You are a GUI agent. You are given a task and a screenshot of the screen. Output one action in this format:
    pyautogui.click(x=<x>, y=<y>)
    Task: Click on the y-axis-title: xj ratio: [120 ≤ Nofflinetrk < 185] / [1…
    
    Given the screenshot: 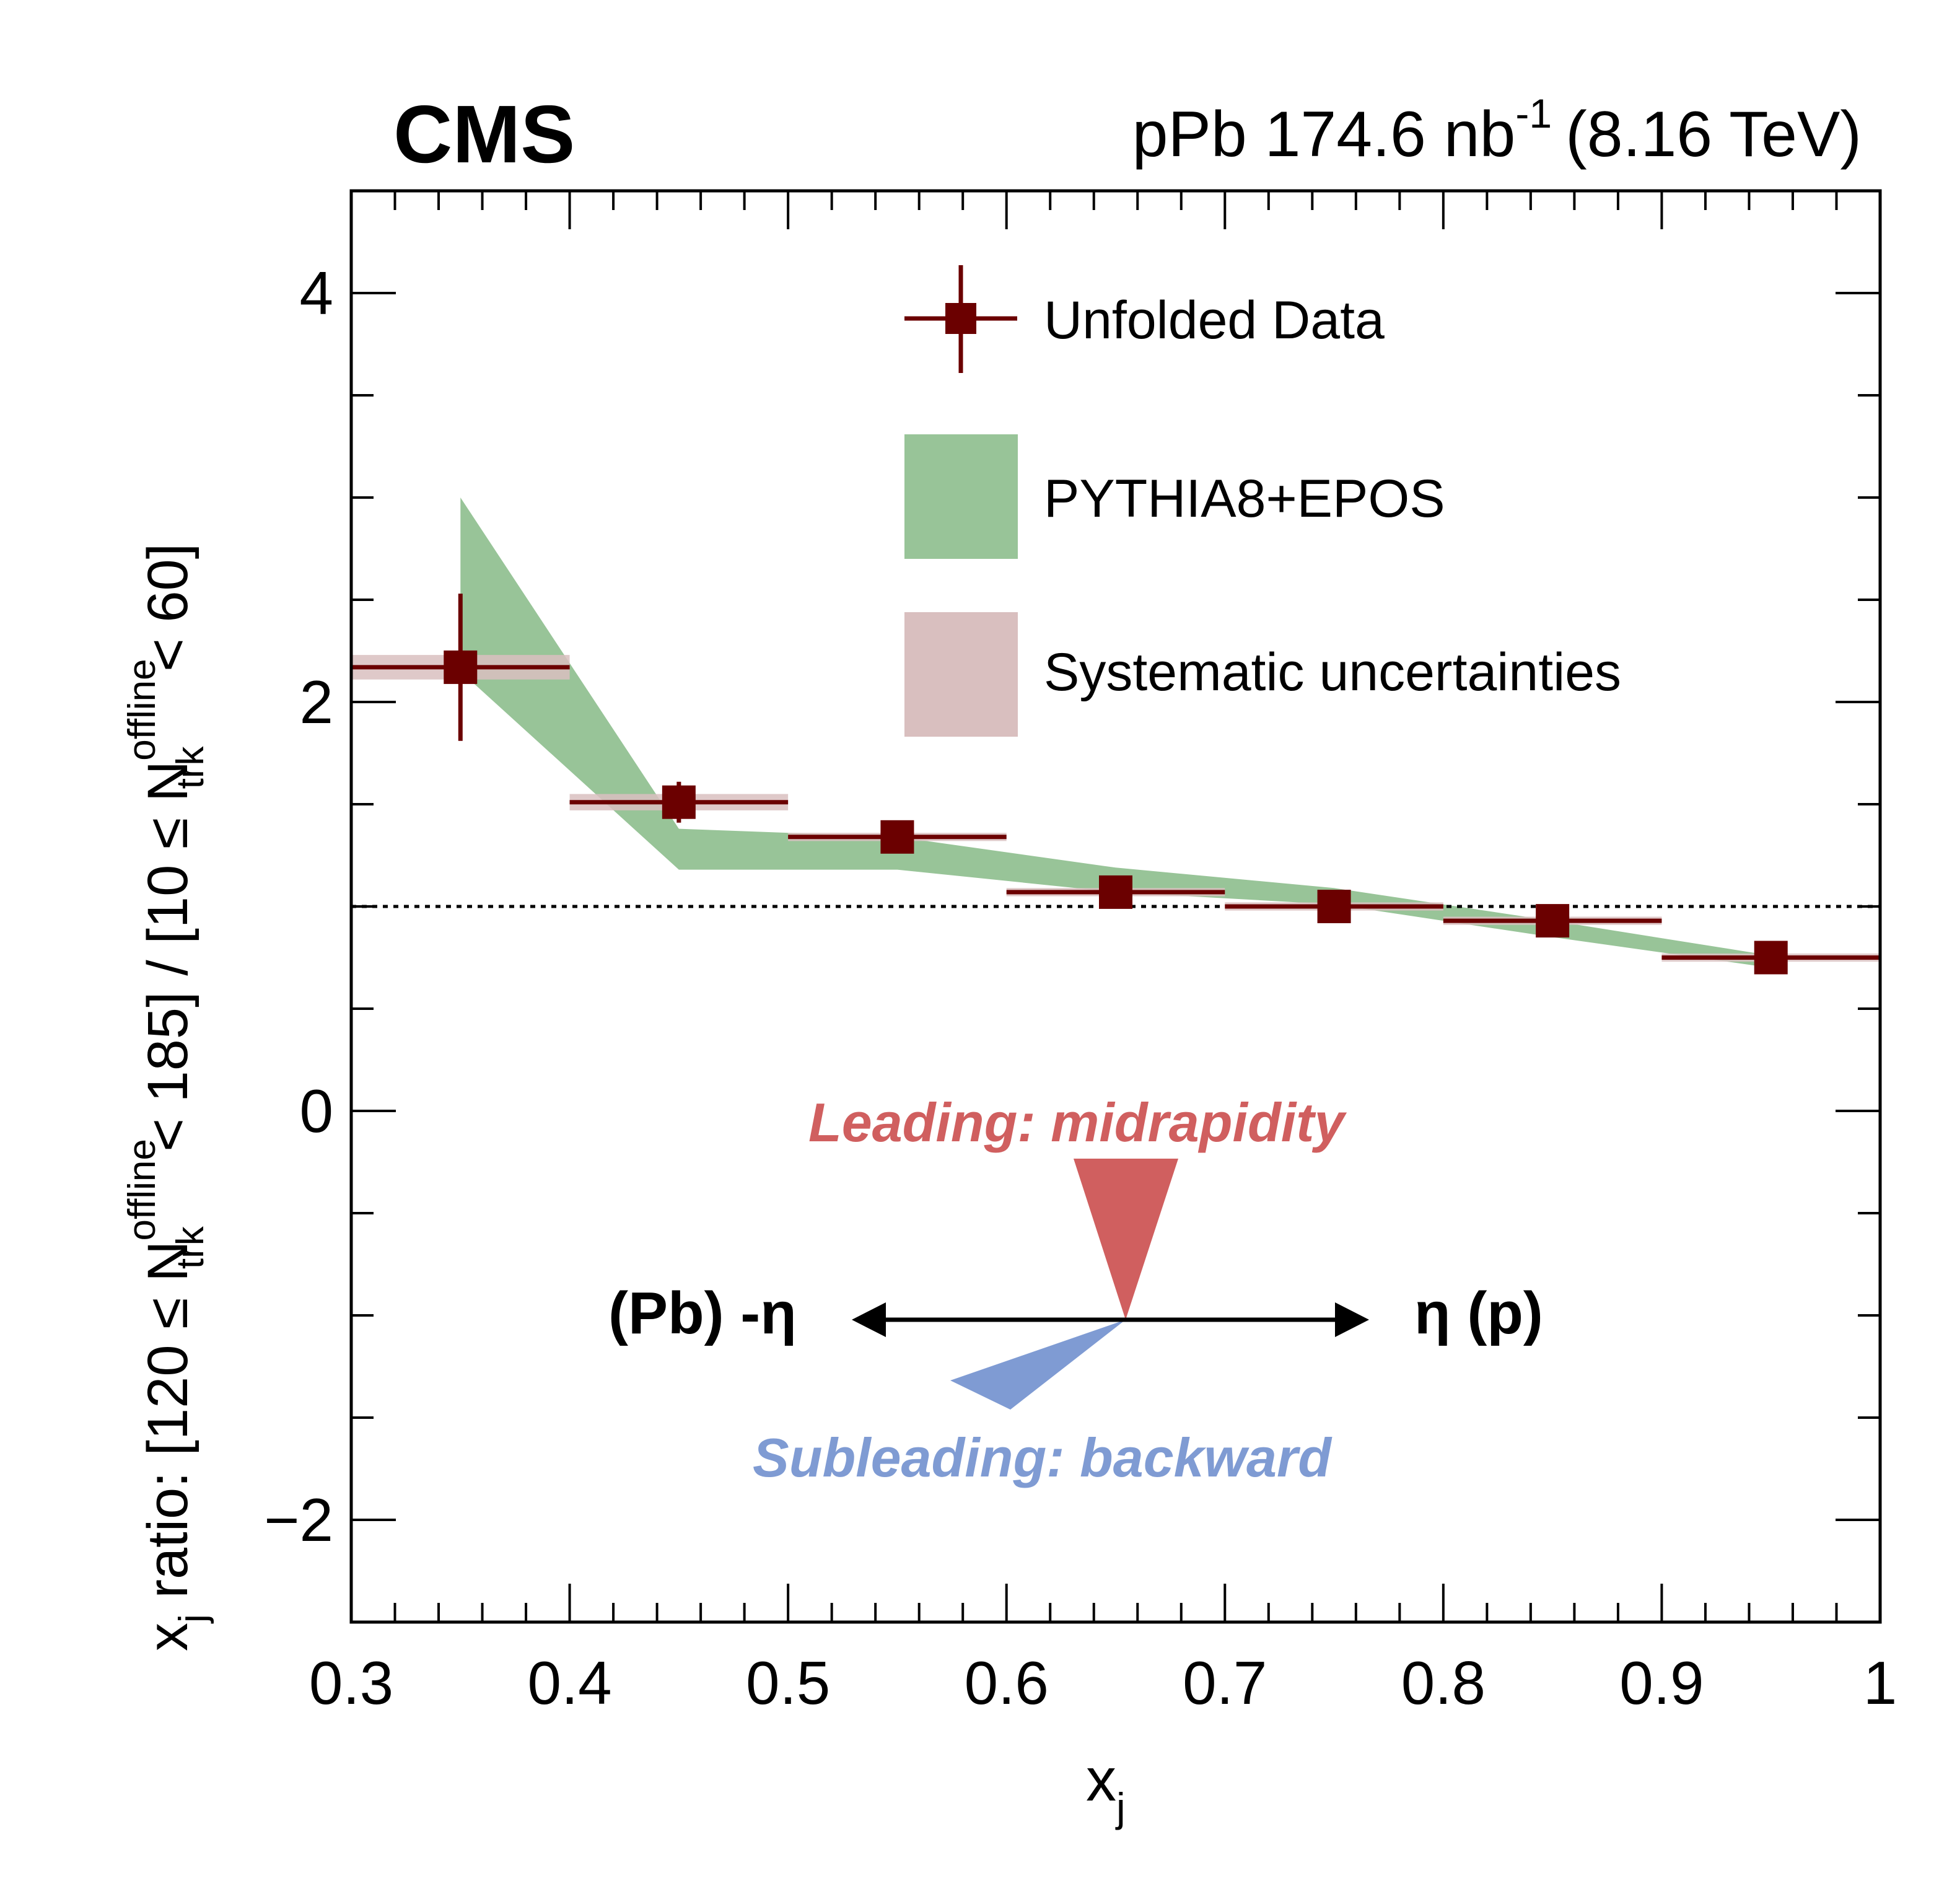 What is the action you would take?
    pyautogui.click(x=167, y=1097)
    